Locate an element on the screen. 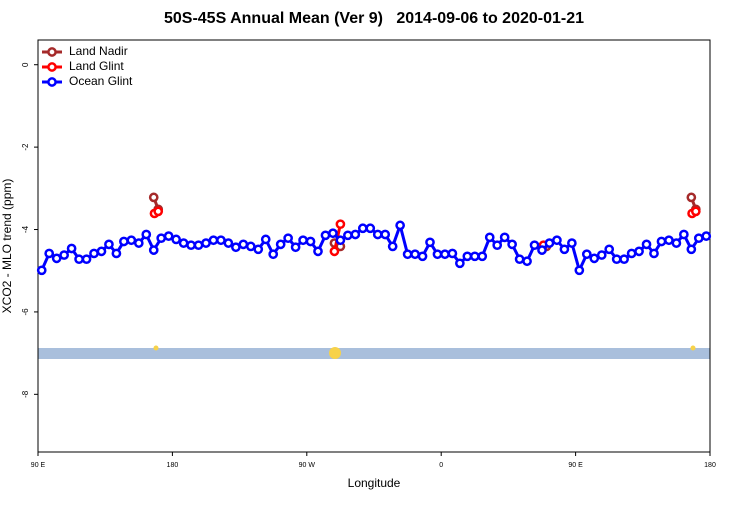 Image resolution: width=750 pixels, height=505 pixels. y-tick-label: -2 is located at coordinates (25, 147).